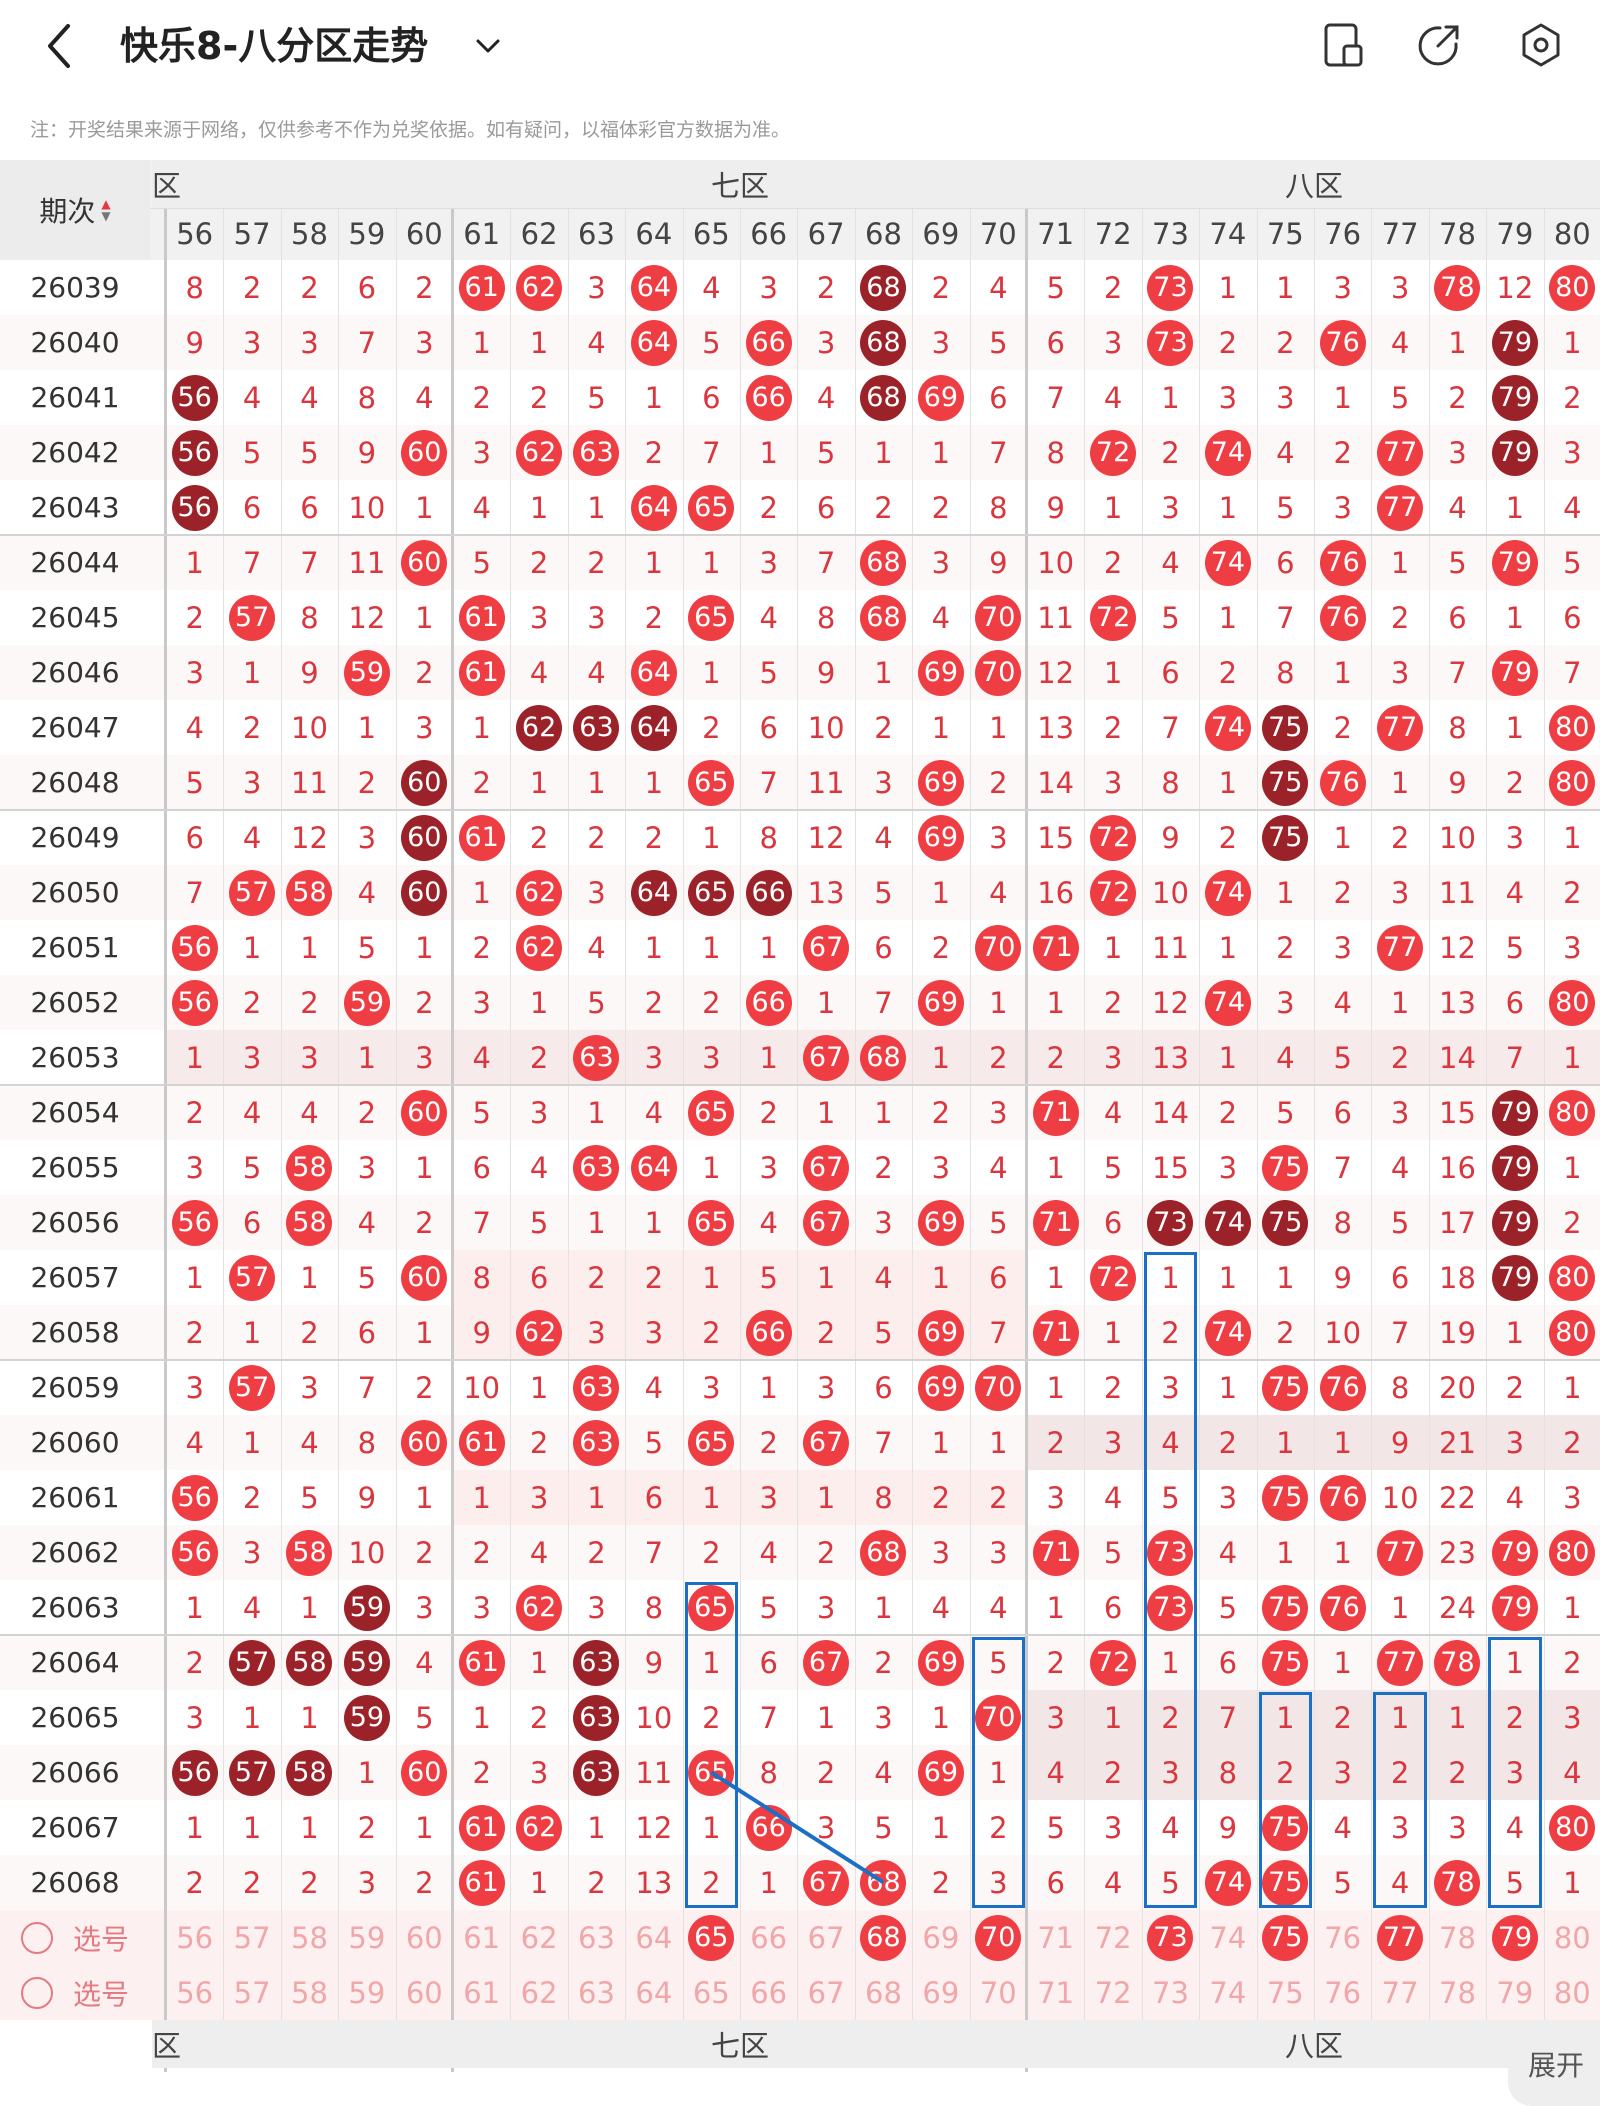 Image resolution: width=1600 pixels, height=2106 pixels. Describe the element at coordinates (1343, 45) in the screenshot. I see `tablet-icon` at that location.